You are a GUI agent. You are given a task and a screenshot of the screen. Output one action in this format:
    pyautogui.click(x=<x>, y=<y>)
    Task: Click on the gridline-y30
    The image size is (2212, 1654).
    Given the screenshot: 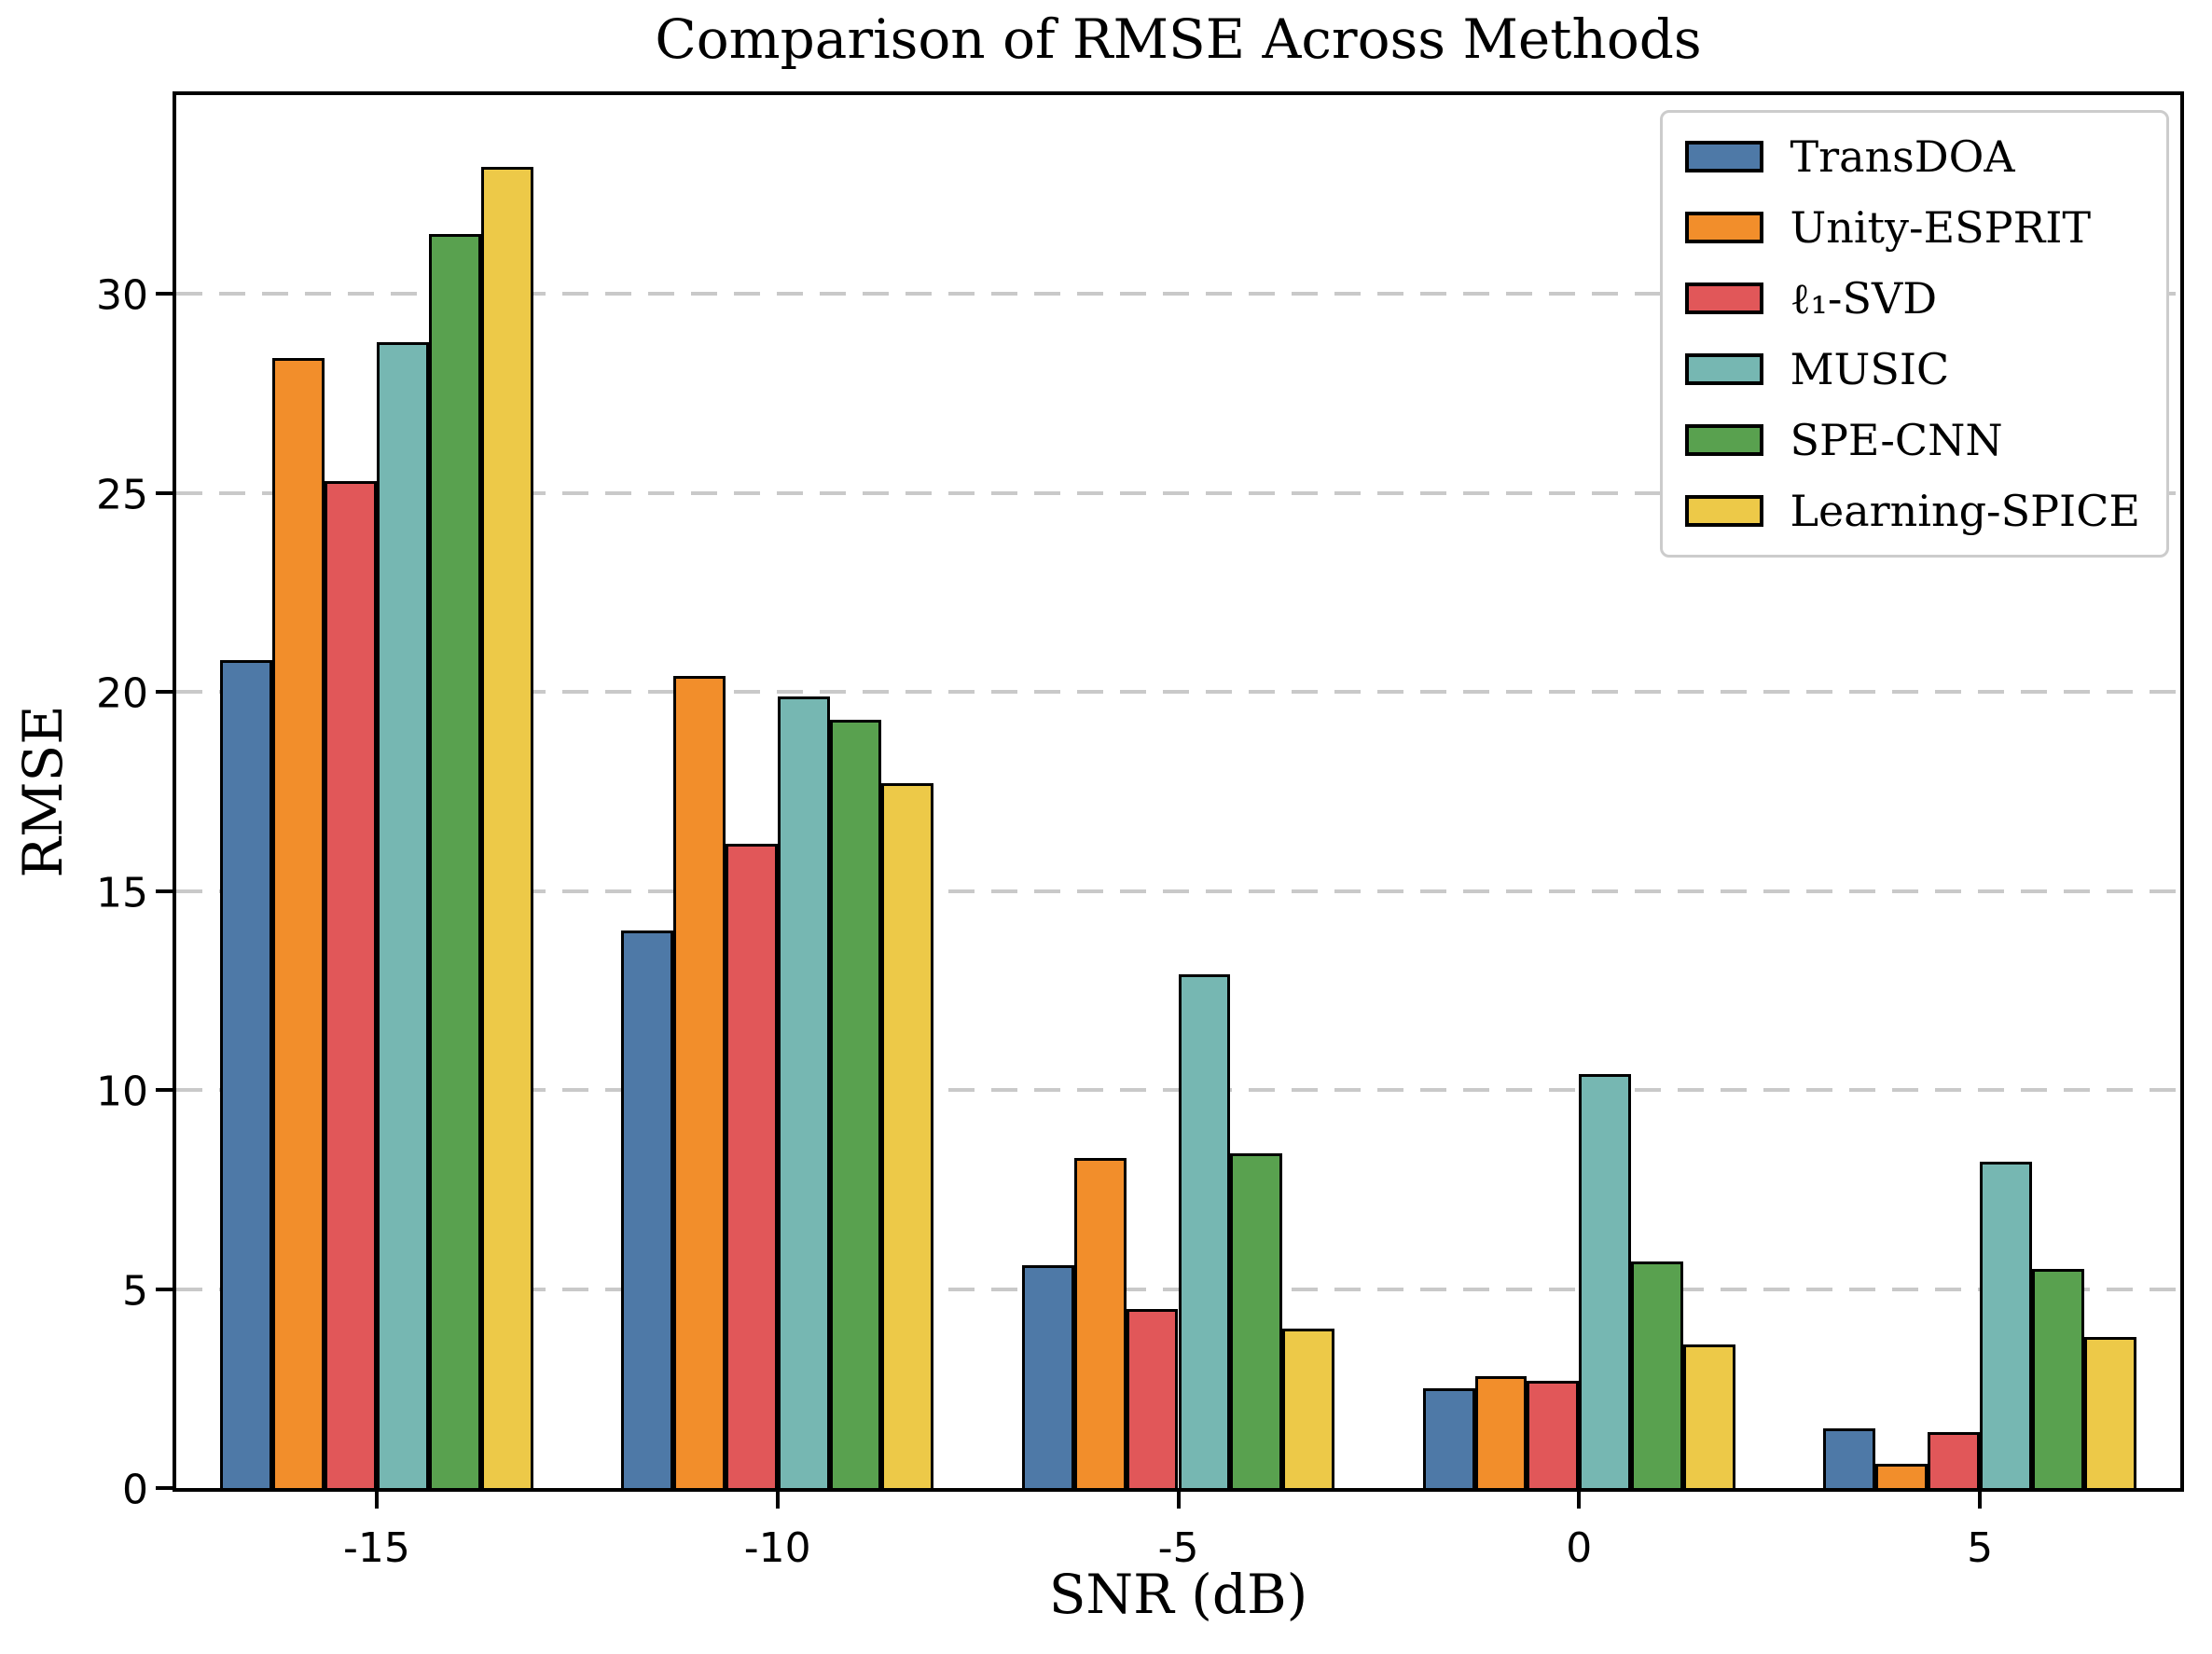 What is the action you would take?
    pyautogui.click(x=1178, y=294)
    